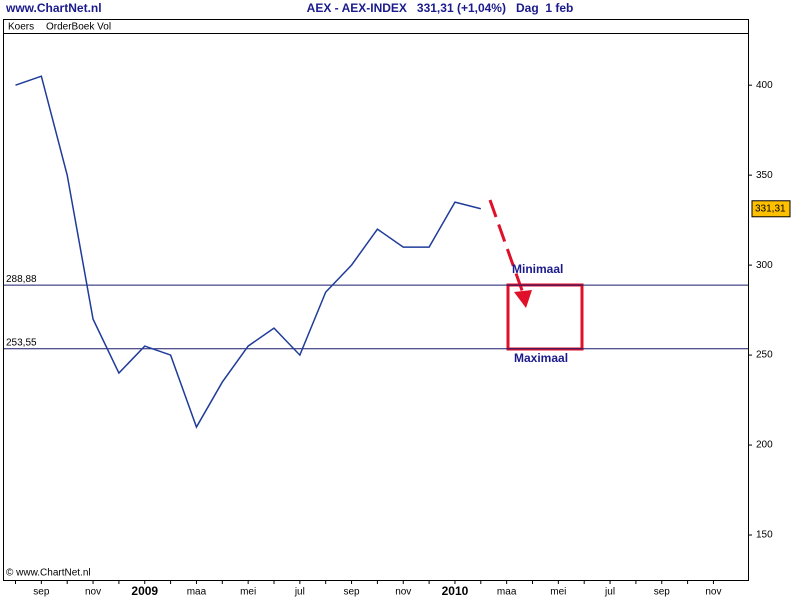  Describe the element at coordinates (764, 445) in the screenshot. I see `y-tick-label: 200` at that location.